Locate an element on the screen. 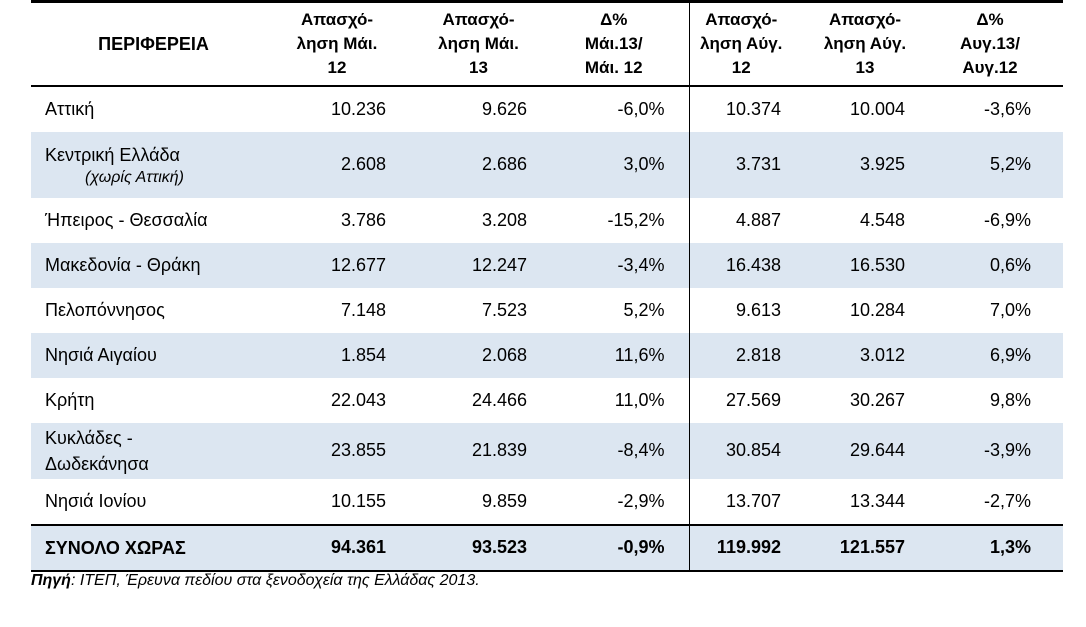 The height and width of the screenshot is (627, 1086). cell-emp-may12: 3.786 is located at coordinates (363, 219).